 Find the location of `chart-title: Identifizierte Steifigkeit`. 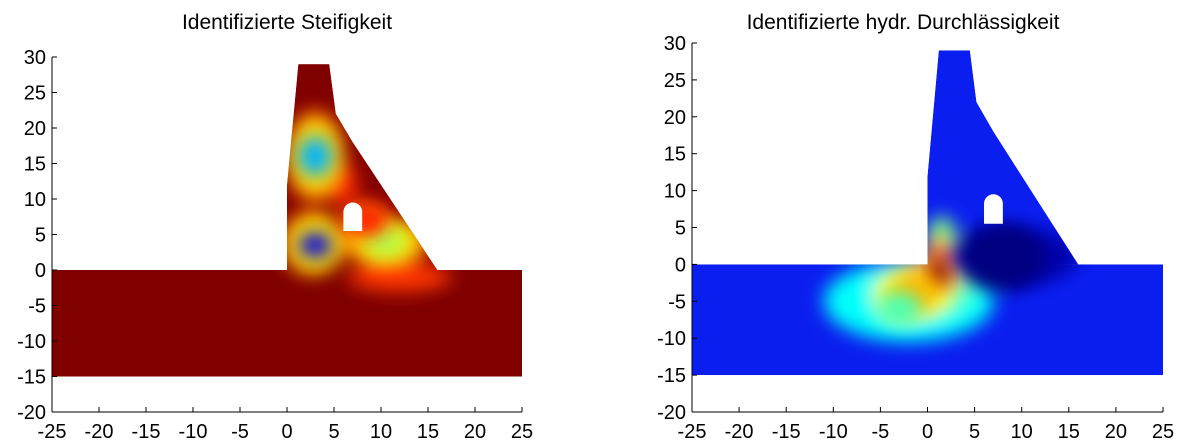

chart-title: Identifizierte Steifigkeit is located at coordinates (287, 22).